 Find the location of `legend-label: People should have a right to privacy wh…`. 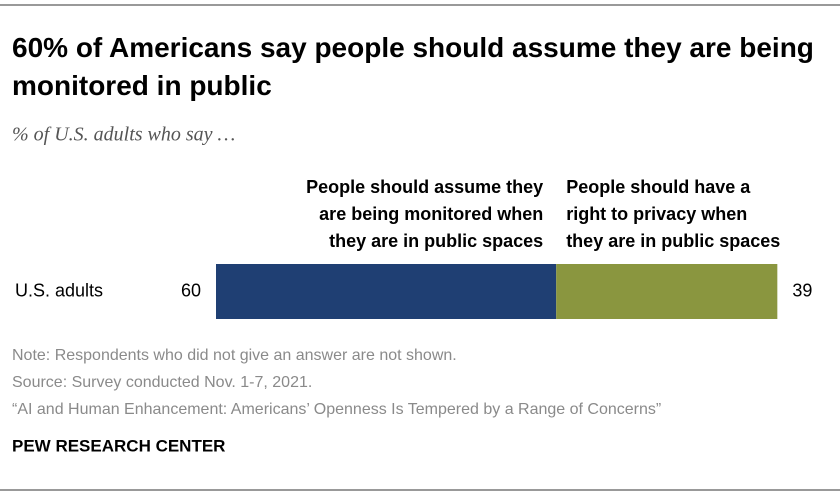

legend-label: People should have a right to privacy wh… is located at coordinates (673, 214).